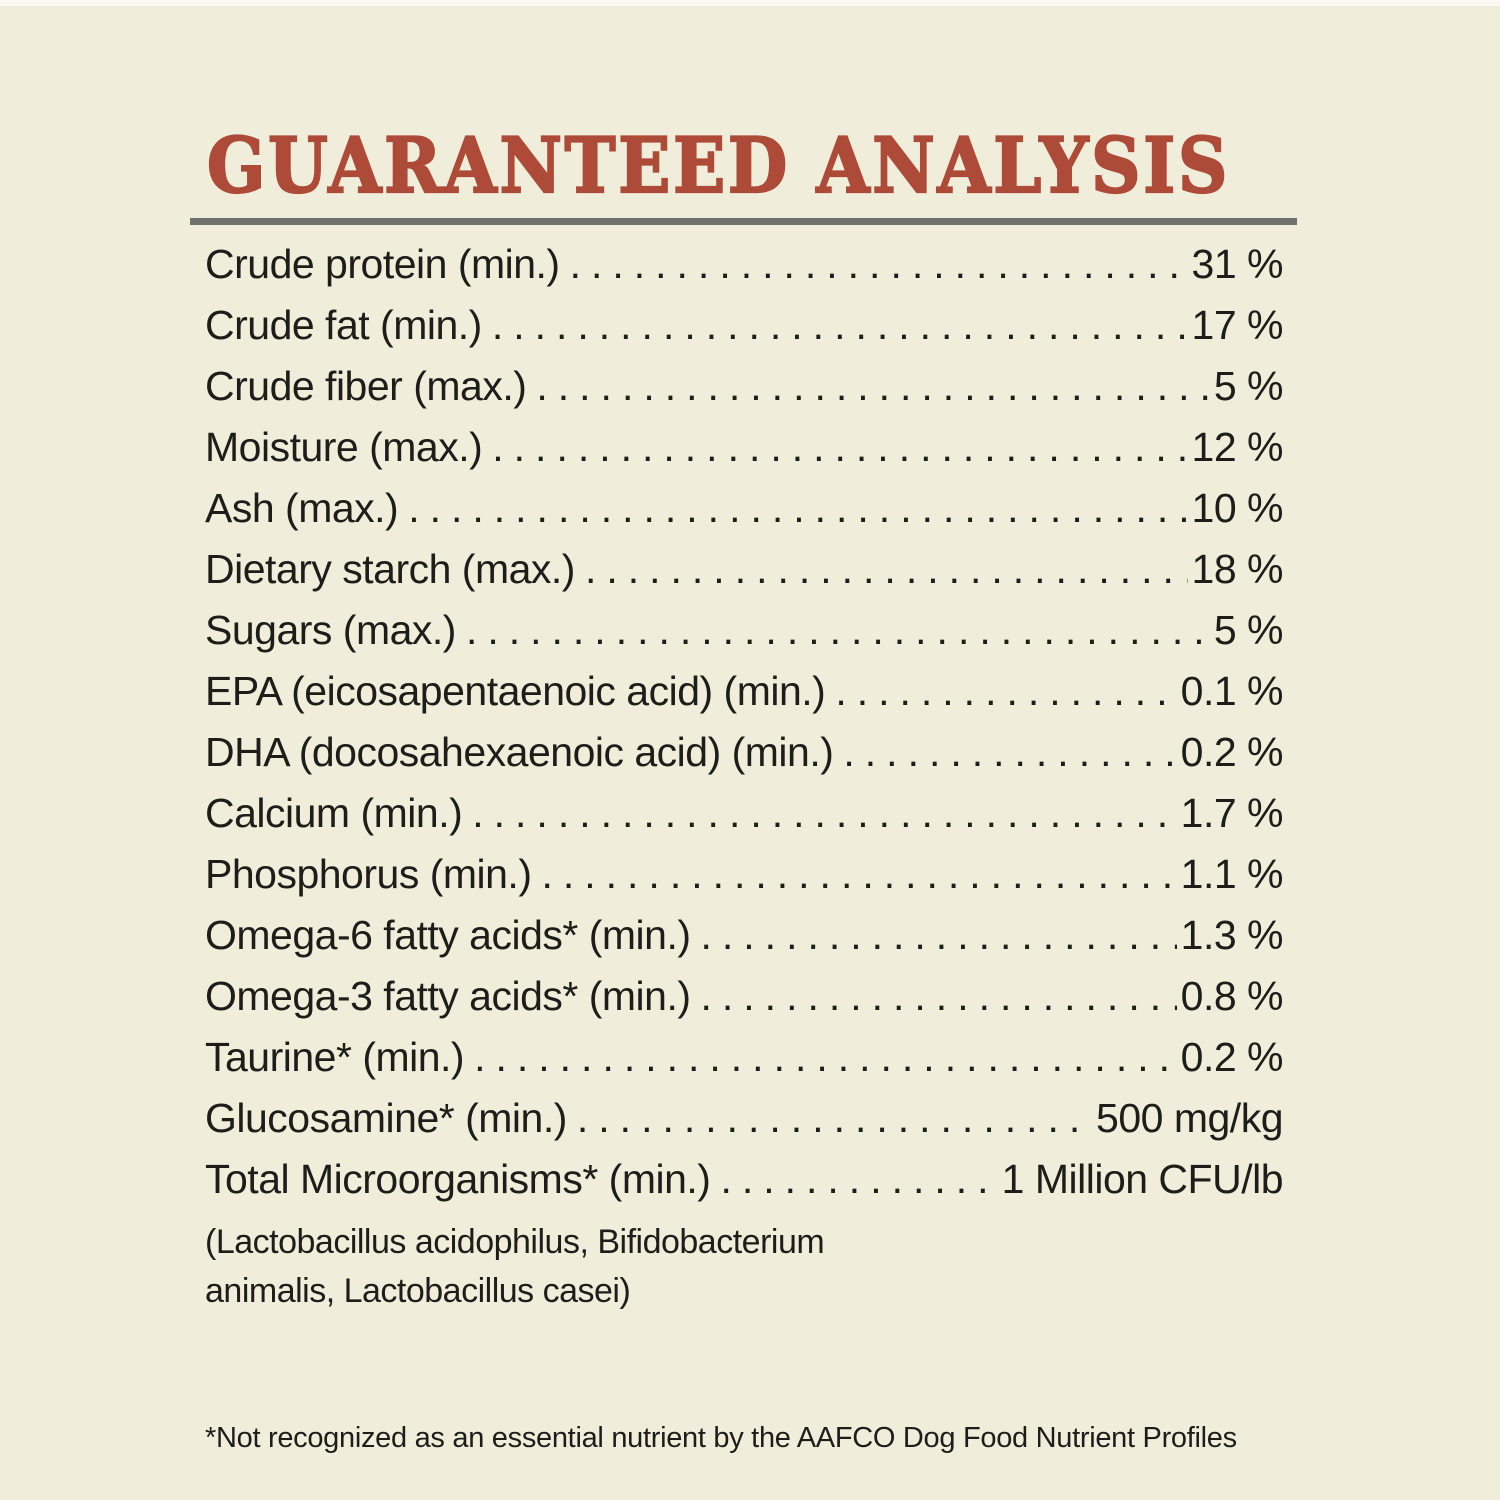 The image size is (1500, 1500). I want to click on top-edge-strip, so click(750, 3).